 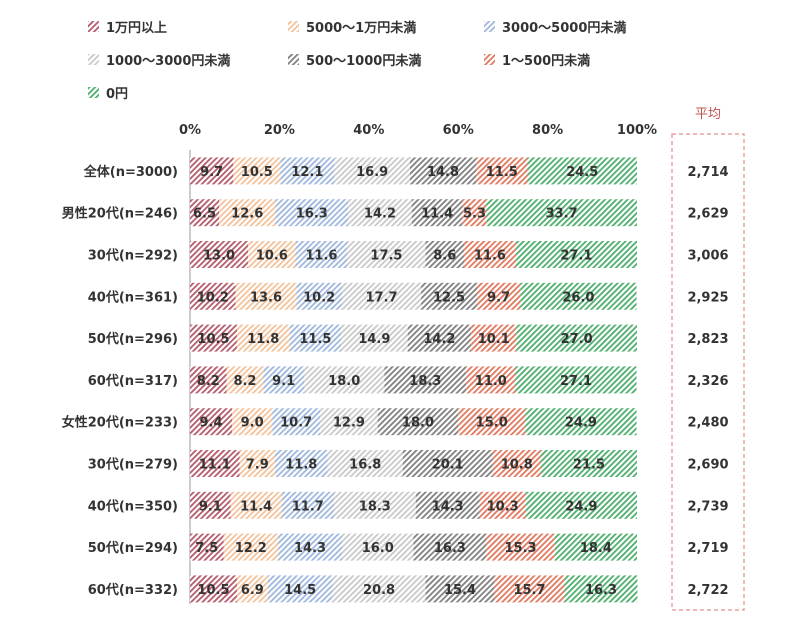 I want to click on category-label: 50代(n=294), so click(x=133, y=548).